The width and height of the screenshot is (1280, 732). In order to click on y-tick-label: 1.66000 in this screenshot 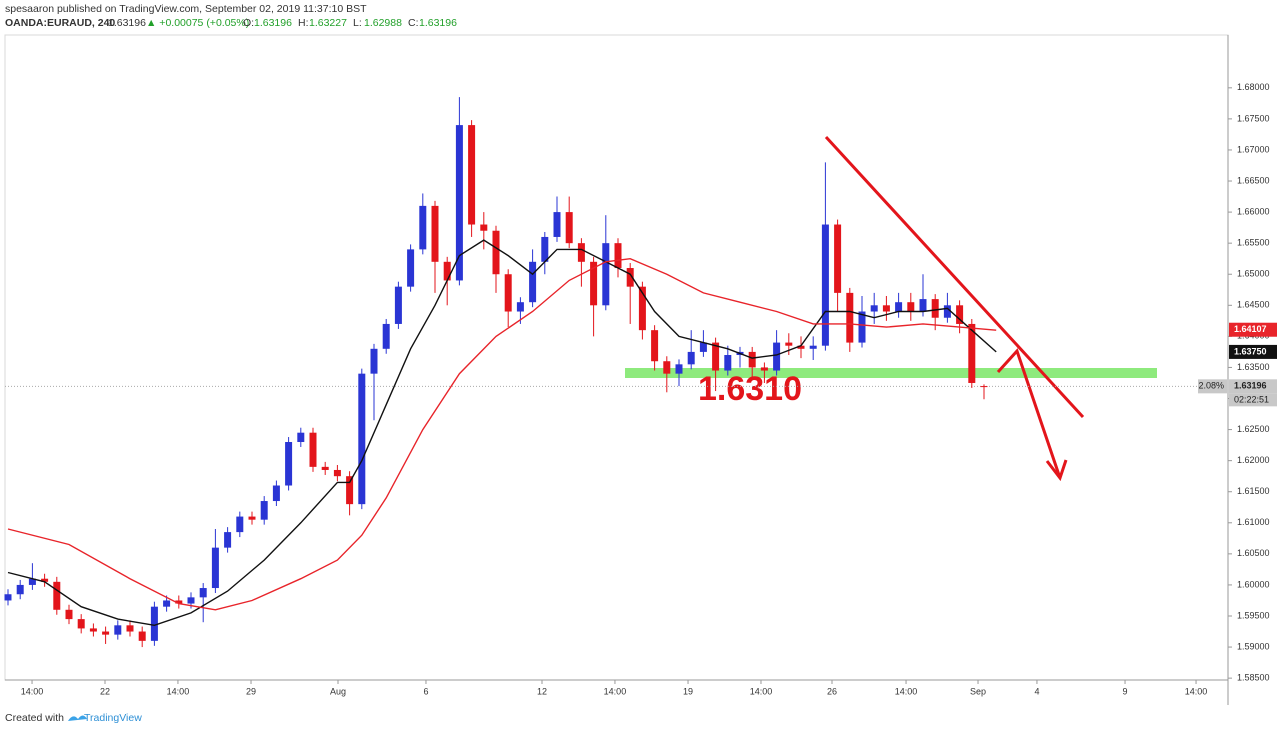, I will do `click(1253, 211)`.